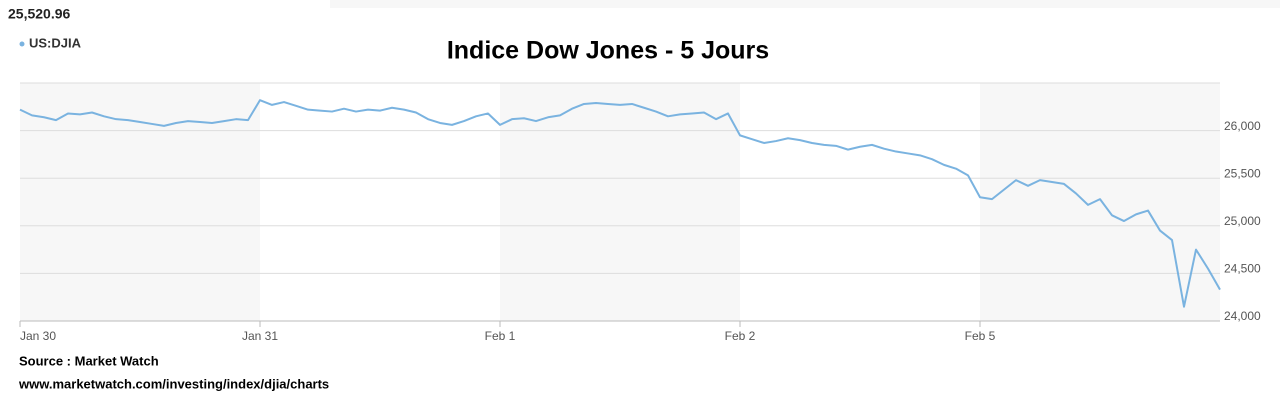 The image size is (1280, 415). Describe the element at coordinates (980, 336) in the screenshot. I see `x-tick-label: Feb 5` at that location.